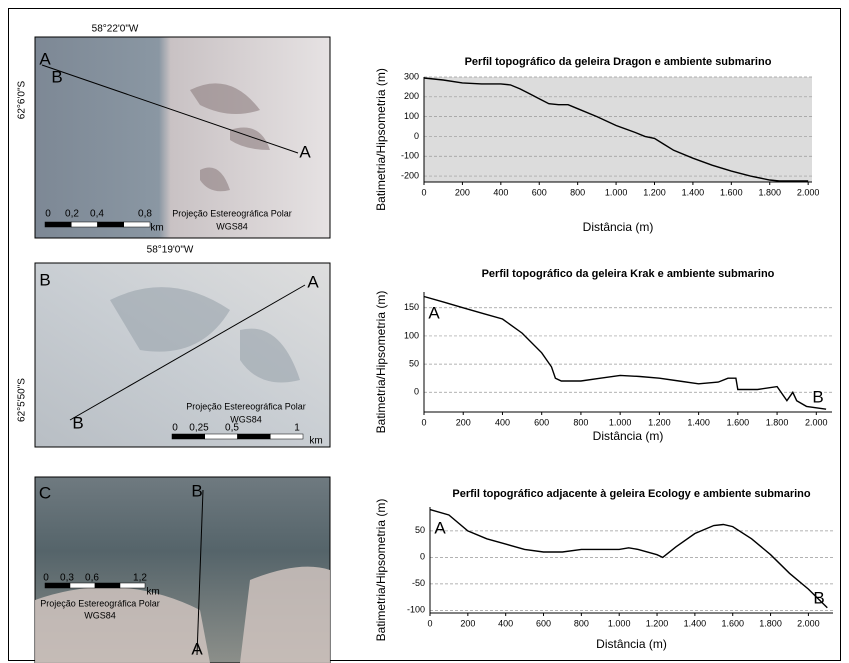  I want to click on y-tick-label: 200, so click(411, 96).